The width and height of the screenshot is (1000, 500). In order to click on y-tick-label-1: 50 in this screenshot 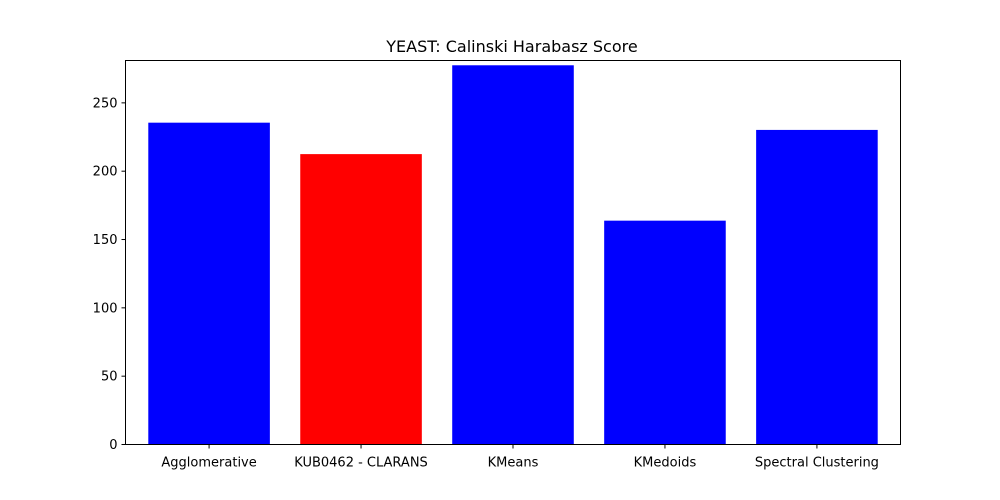, I will do `click(109, 377)`.